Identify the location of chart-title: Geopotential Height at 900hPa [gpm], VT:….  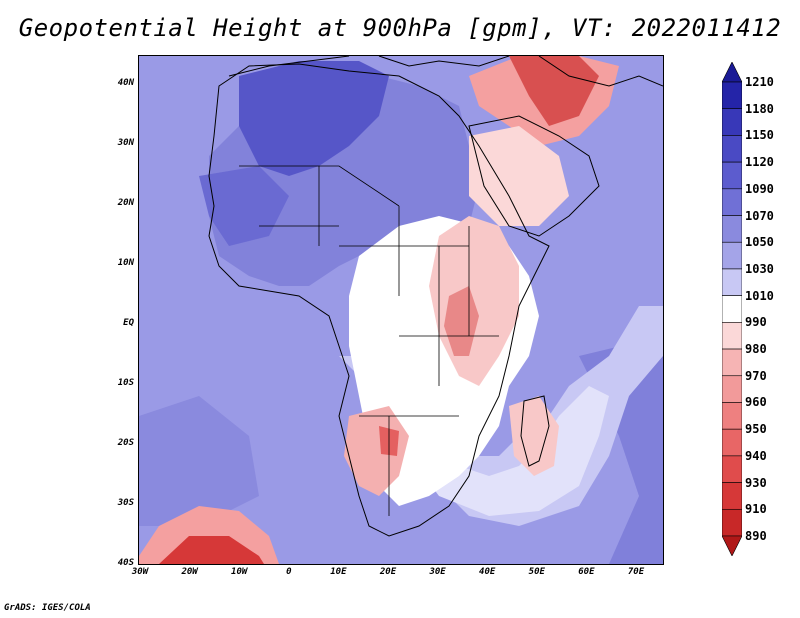
(400, 28).